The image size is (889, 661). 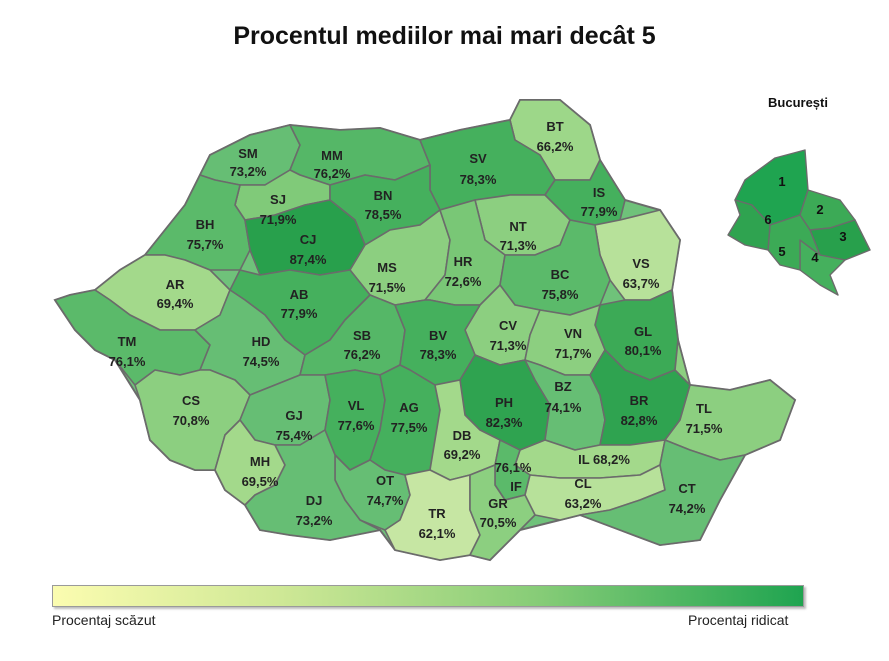 What do you see at coordinates (560, 294) in the screenshot?
I see `label-value-bc: 75,8%` at bounding box center [560, 294].